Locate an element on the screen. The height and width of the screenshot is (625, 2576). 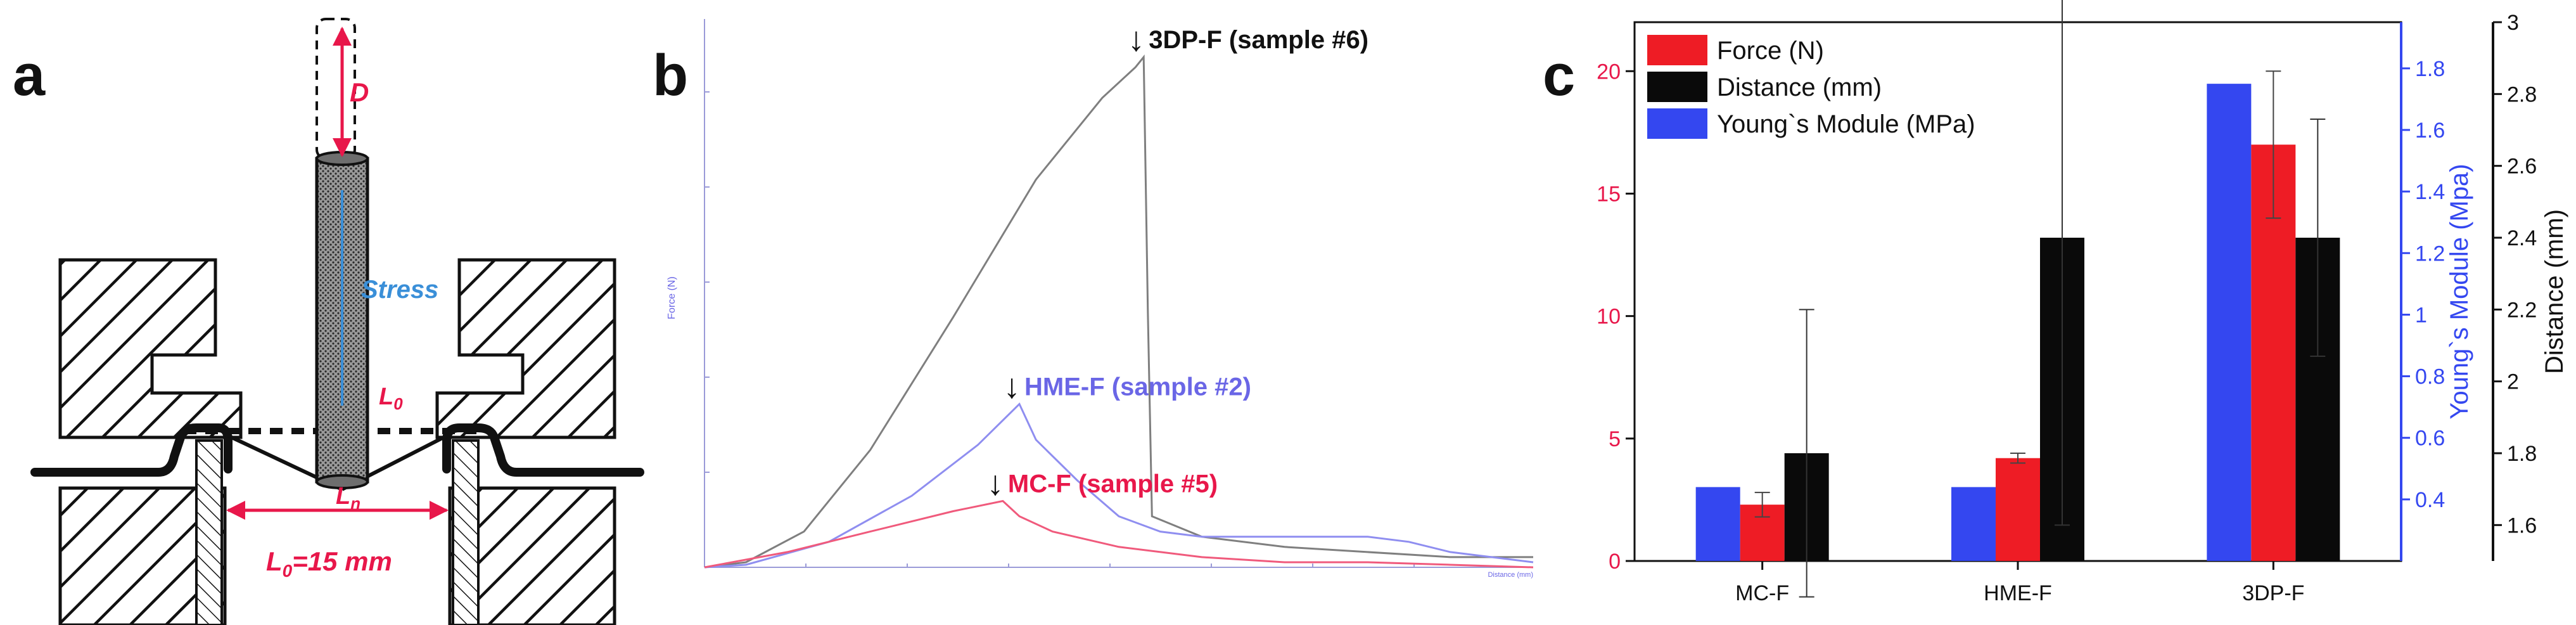
panel-c-category-label: MC-F is located at coordinates (1762, 593).